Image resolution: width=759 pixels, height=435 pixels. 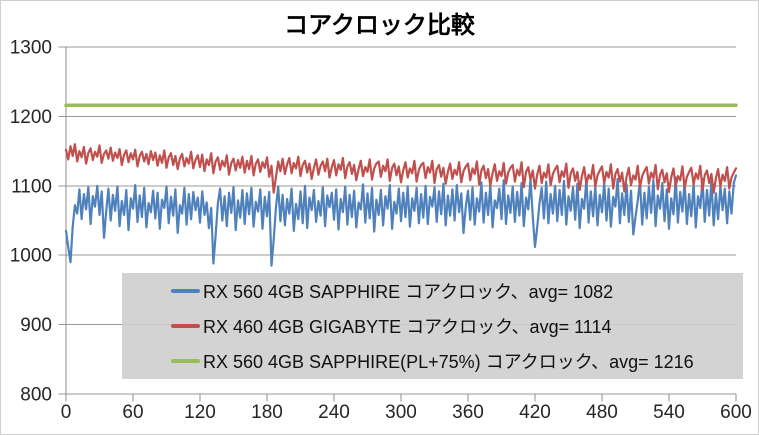 What do you see at coordinates (535, 412) in the screenshot?
I see `x-tick-label-420: 420` at bounding box center [535, 412].